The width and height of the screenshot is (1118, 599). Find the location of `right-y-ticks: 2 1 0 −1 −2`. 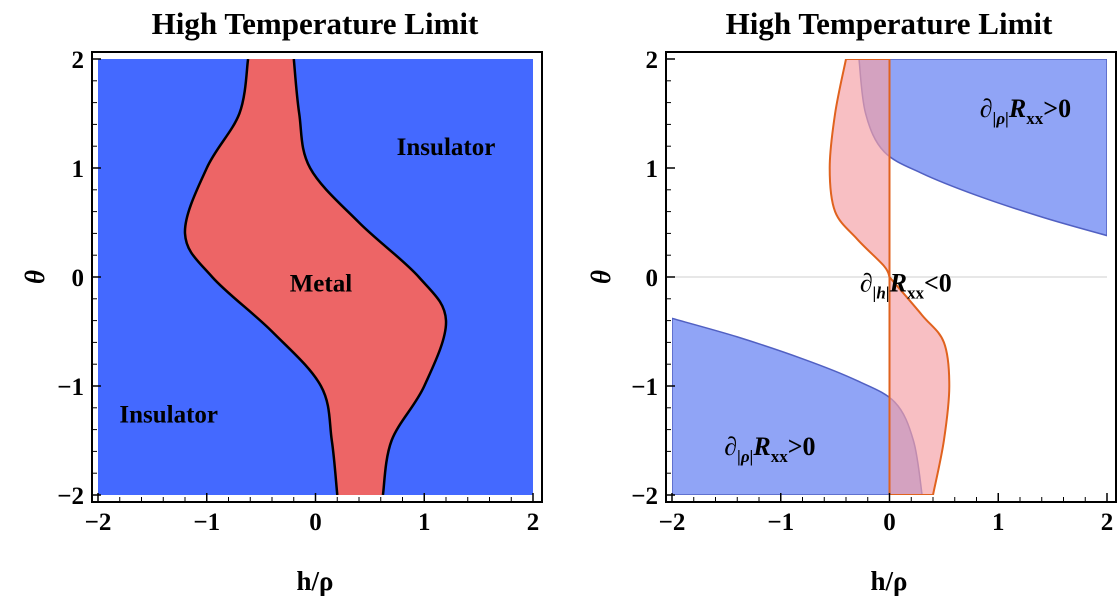

right-y-ticks: 2 1 0 −1 −2 is located at coordinates (653, 278).